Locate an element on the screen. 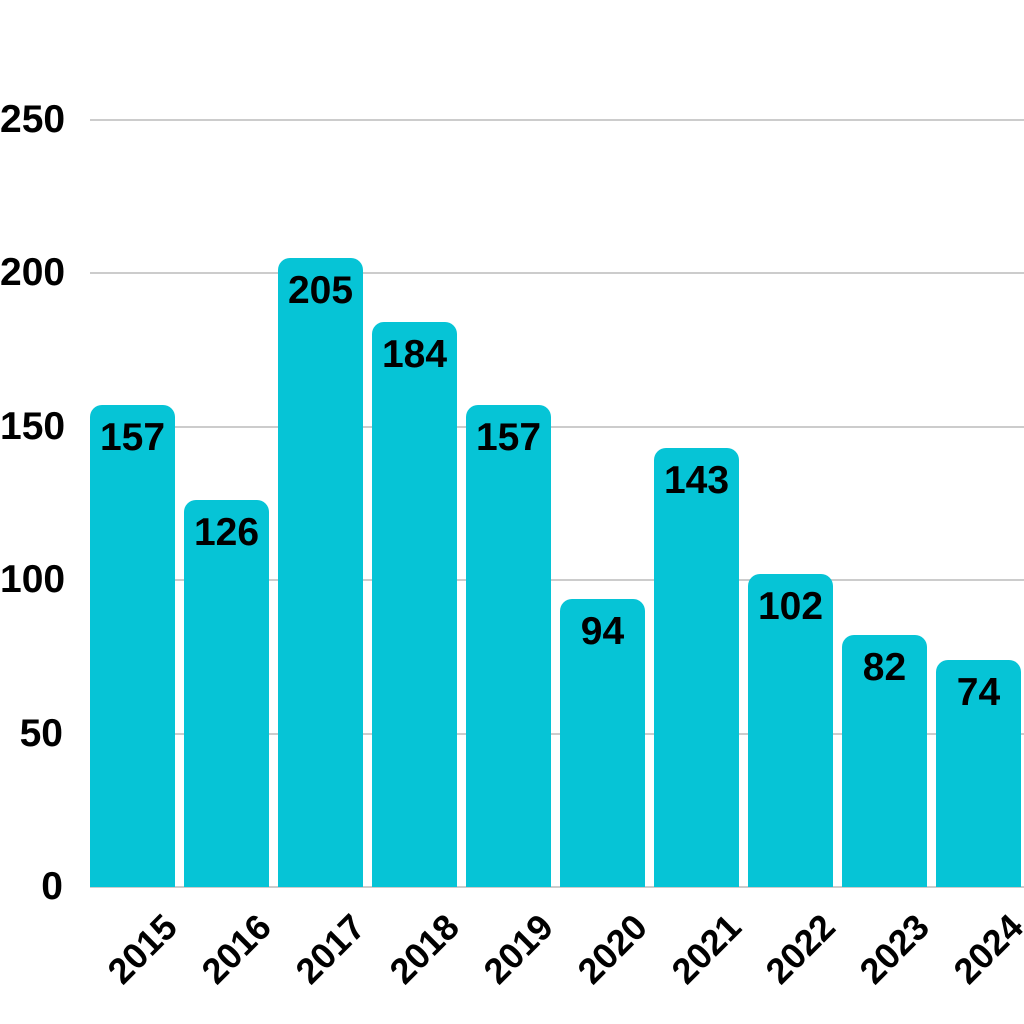 The height and width of the screenshot is (1024, 1024). bar-value-label-2024: 74 is located at coordinates (978, 692).